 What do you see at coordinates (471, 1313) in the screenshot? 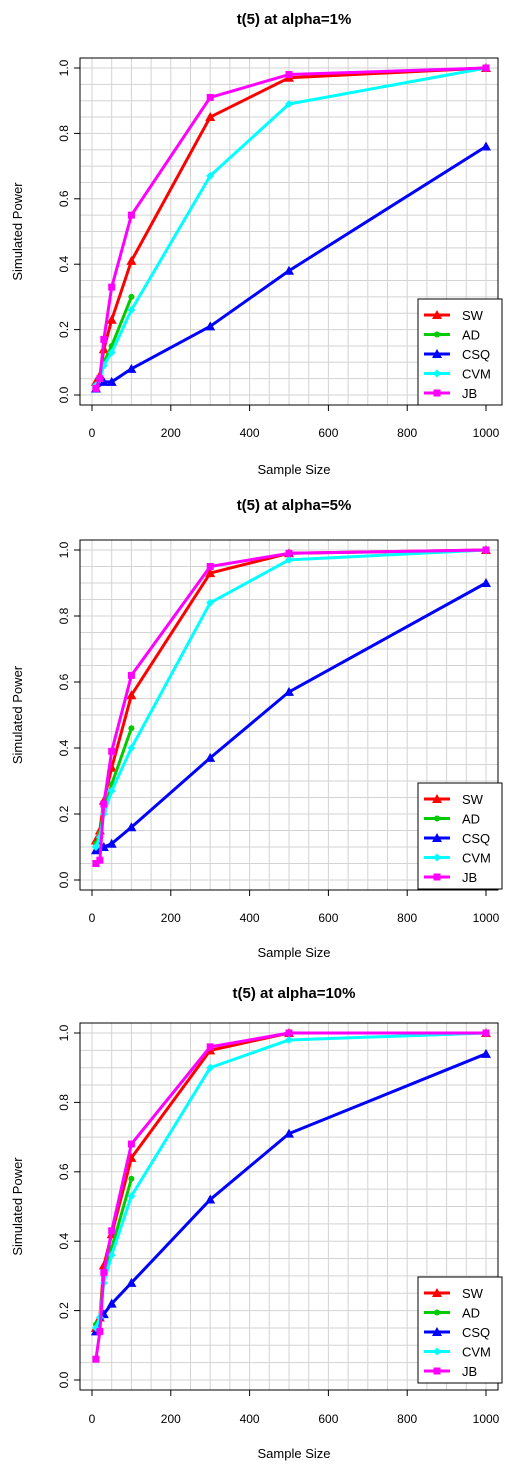
I see `legend-label: AD` at bounding box center [471, 1313].